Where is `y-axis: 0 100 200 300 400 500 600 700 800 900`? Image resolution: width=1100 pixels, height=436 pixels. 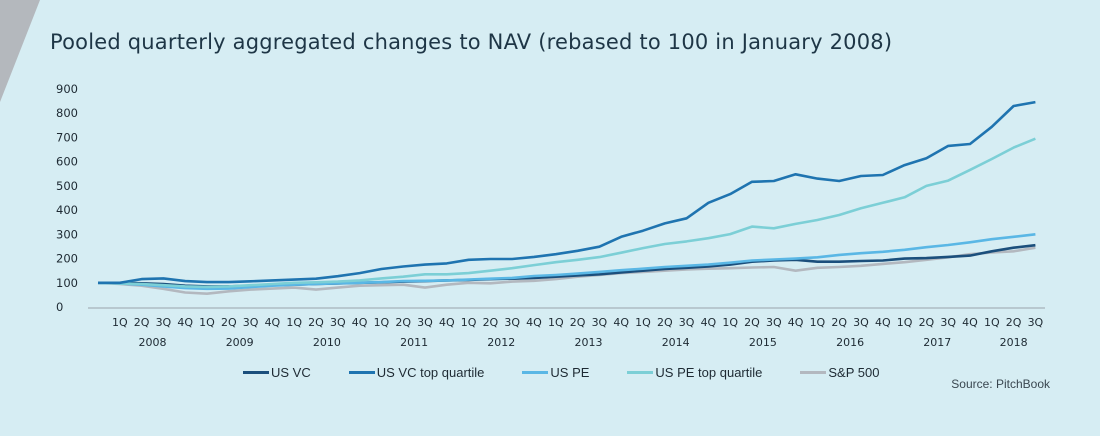 y-axis: 0 100 200 300 400 500 600 700 800 900 is located at coordinates (67, 198).